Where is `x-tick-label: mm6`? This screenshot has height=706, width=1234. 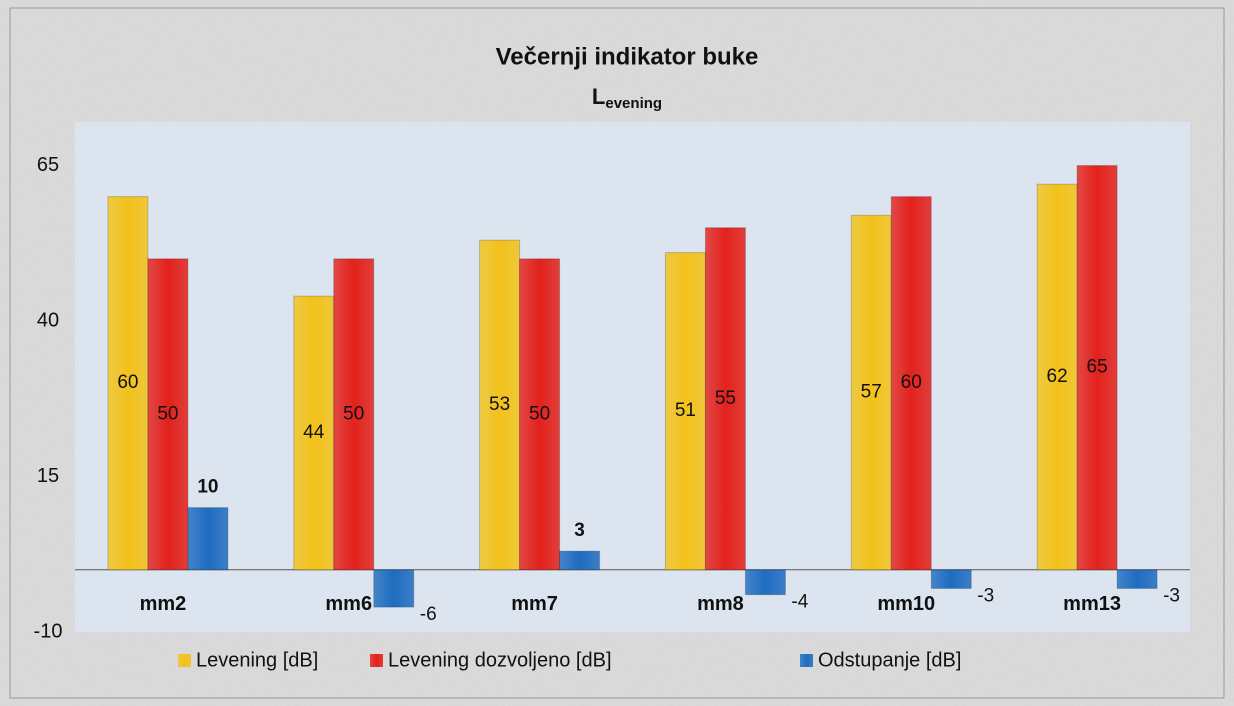 x-tick-label: mm6 is located at coordinates (348, 604).